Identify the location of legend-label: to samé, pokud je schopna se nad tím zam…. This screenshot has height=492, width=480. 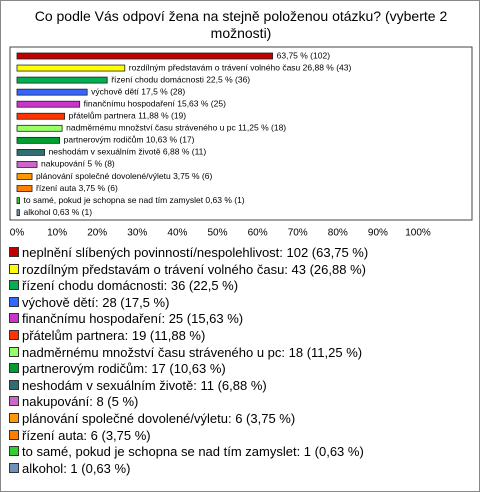
(193, 452).